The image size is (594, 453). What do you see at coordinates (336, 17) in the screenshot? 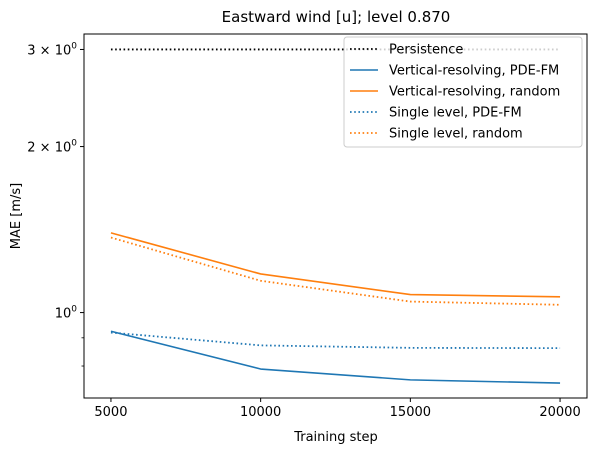
I see `chart-title: Eastward wind [u]; level 0.870` at bounding box center [336, 17].